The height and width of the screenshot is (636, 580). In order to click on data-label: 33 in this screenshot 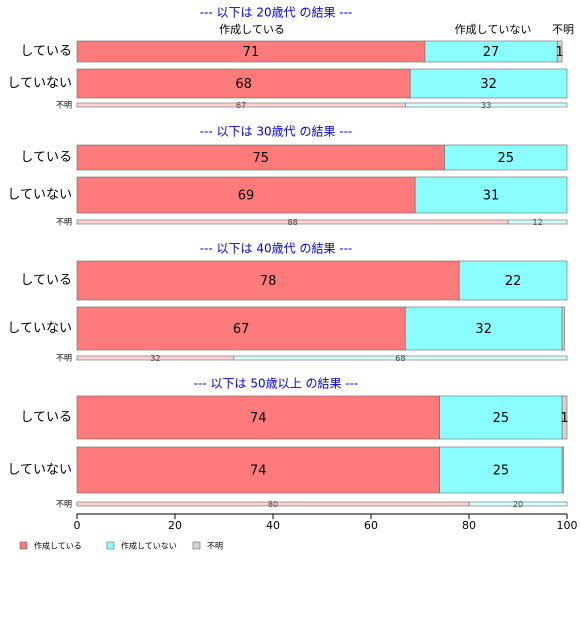, I will do `click(486, 105)`.